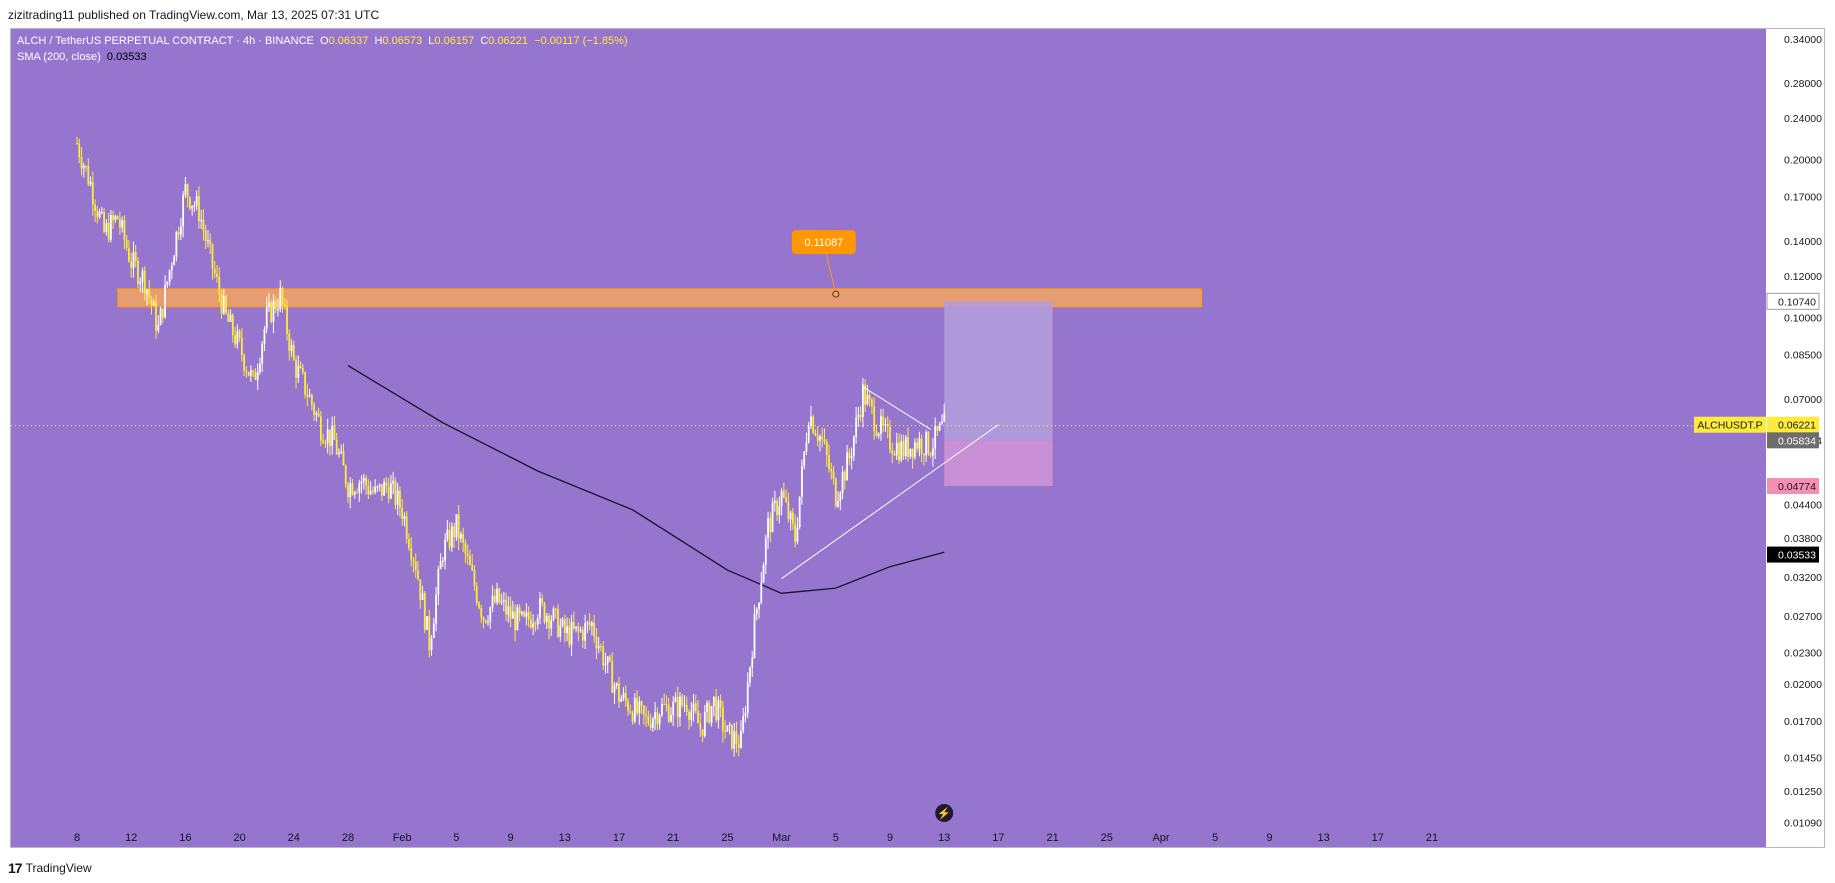  I want to click on flash-icon-glyph: ⚡, so click(944, 813).